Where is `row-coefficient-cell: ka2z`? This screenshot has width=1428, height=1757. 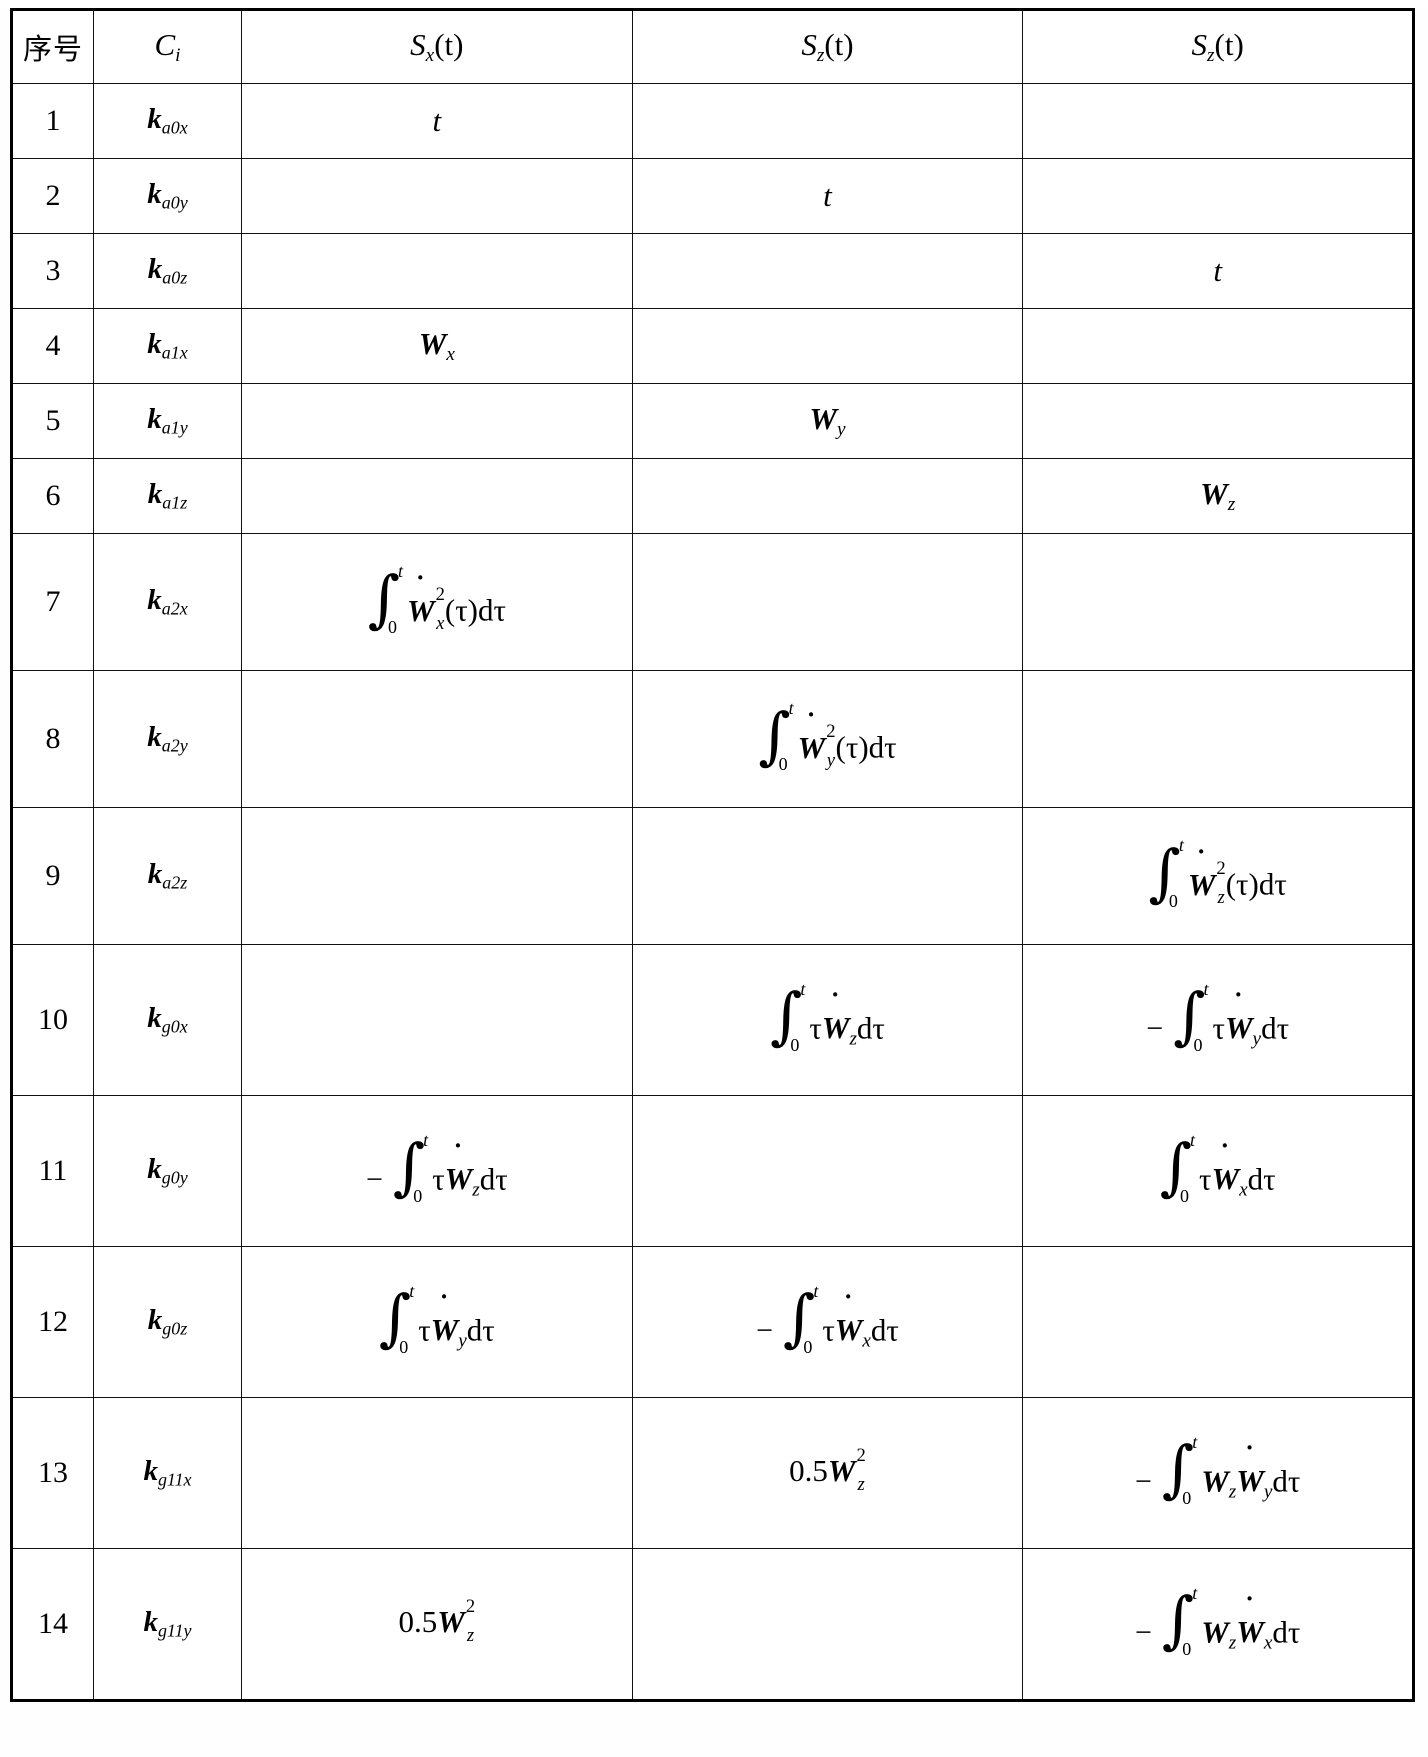 row-coefficient-cell: ka2z is located at coordinates (167, 876).